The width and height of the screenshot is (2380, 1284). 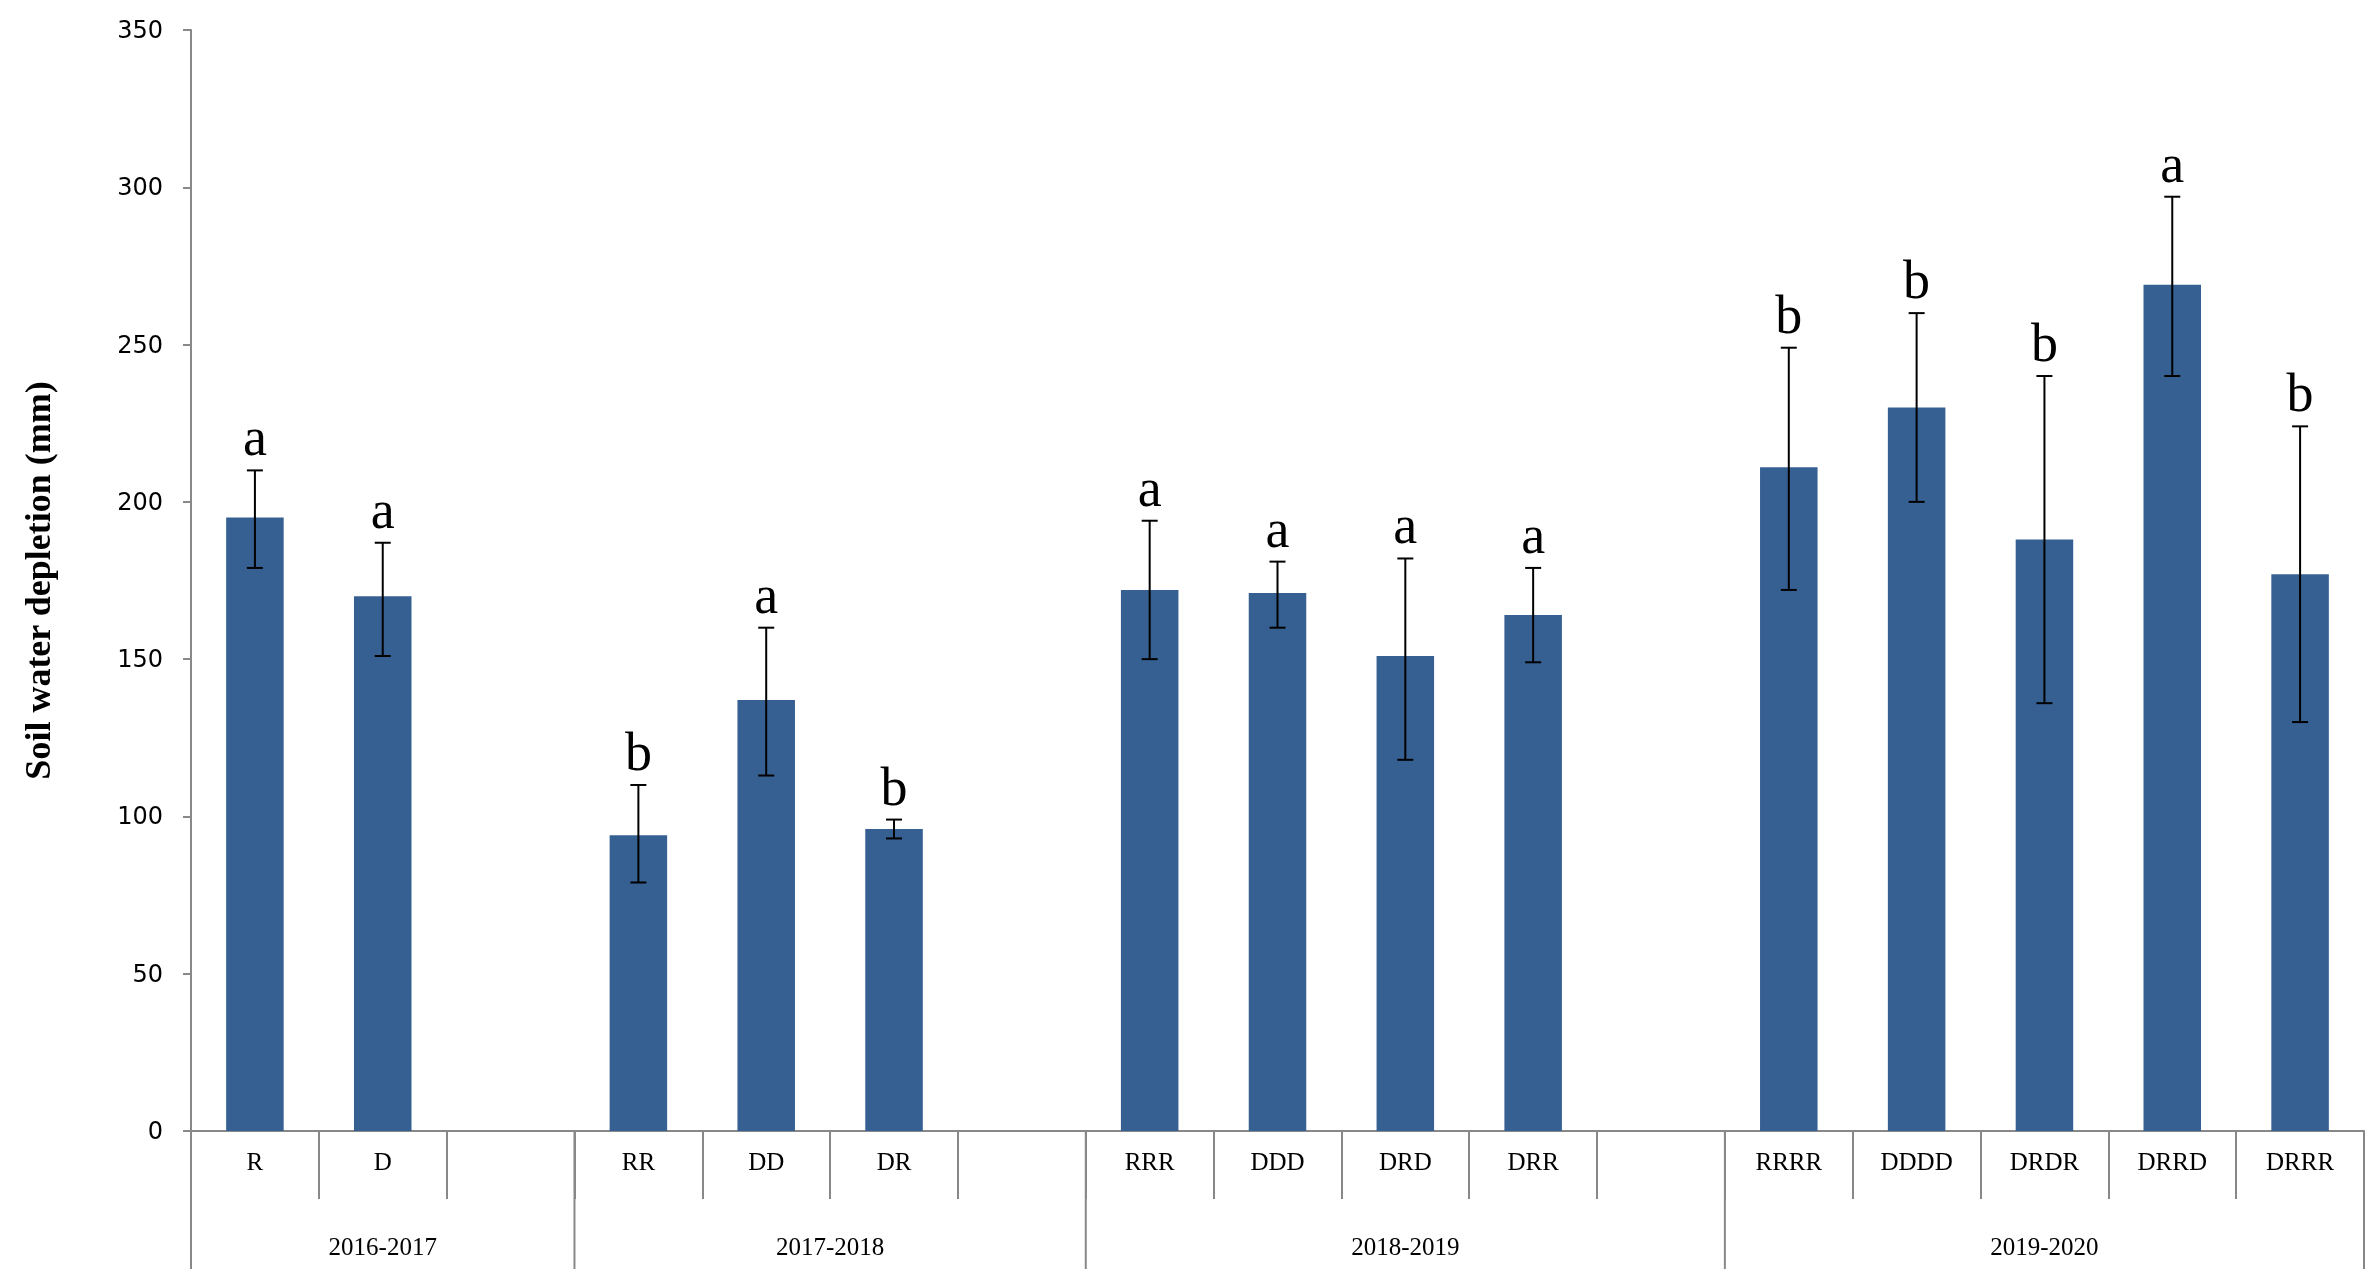 What do you see at coordinates (255, 1161) in the screenshot?
I see `x-tick-label: R` at bounding box center [255, 1161].